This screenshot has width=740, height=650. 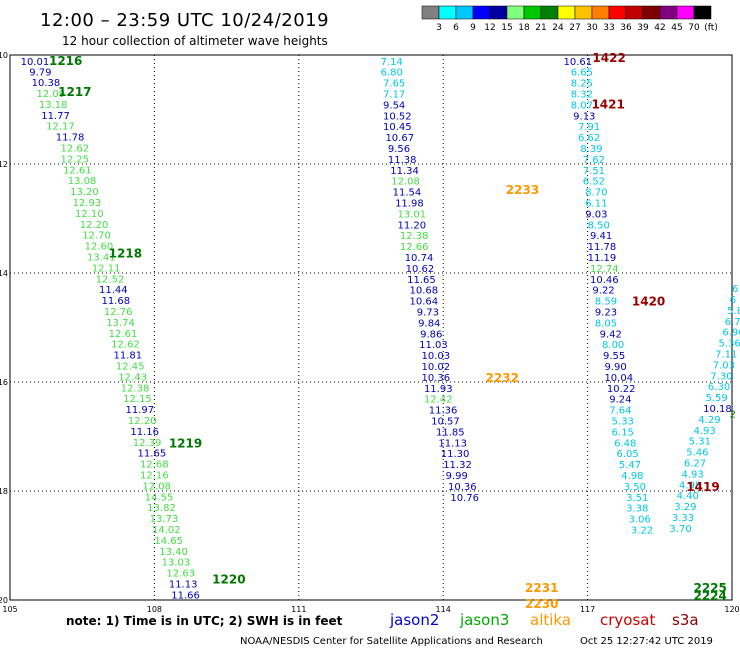 What do you see at coordinates (604, 280) in the screenshot?
I see `wave-height-label: 10.46` at bounding box center [604, 280].